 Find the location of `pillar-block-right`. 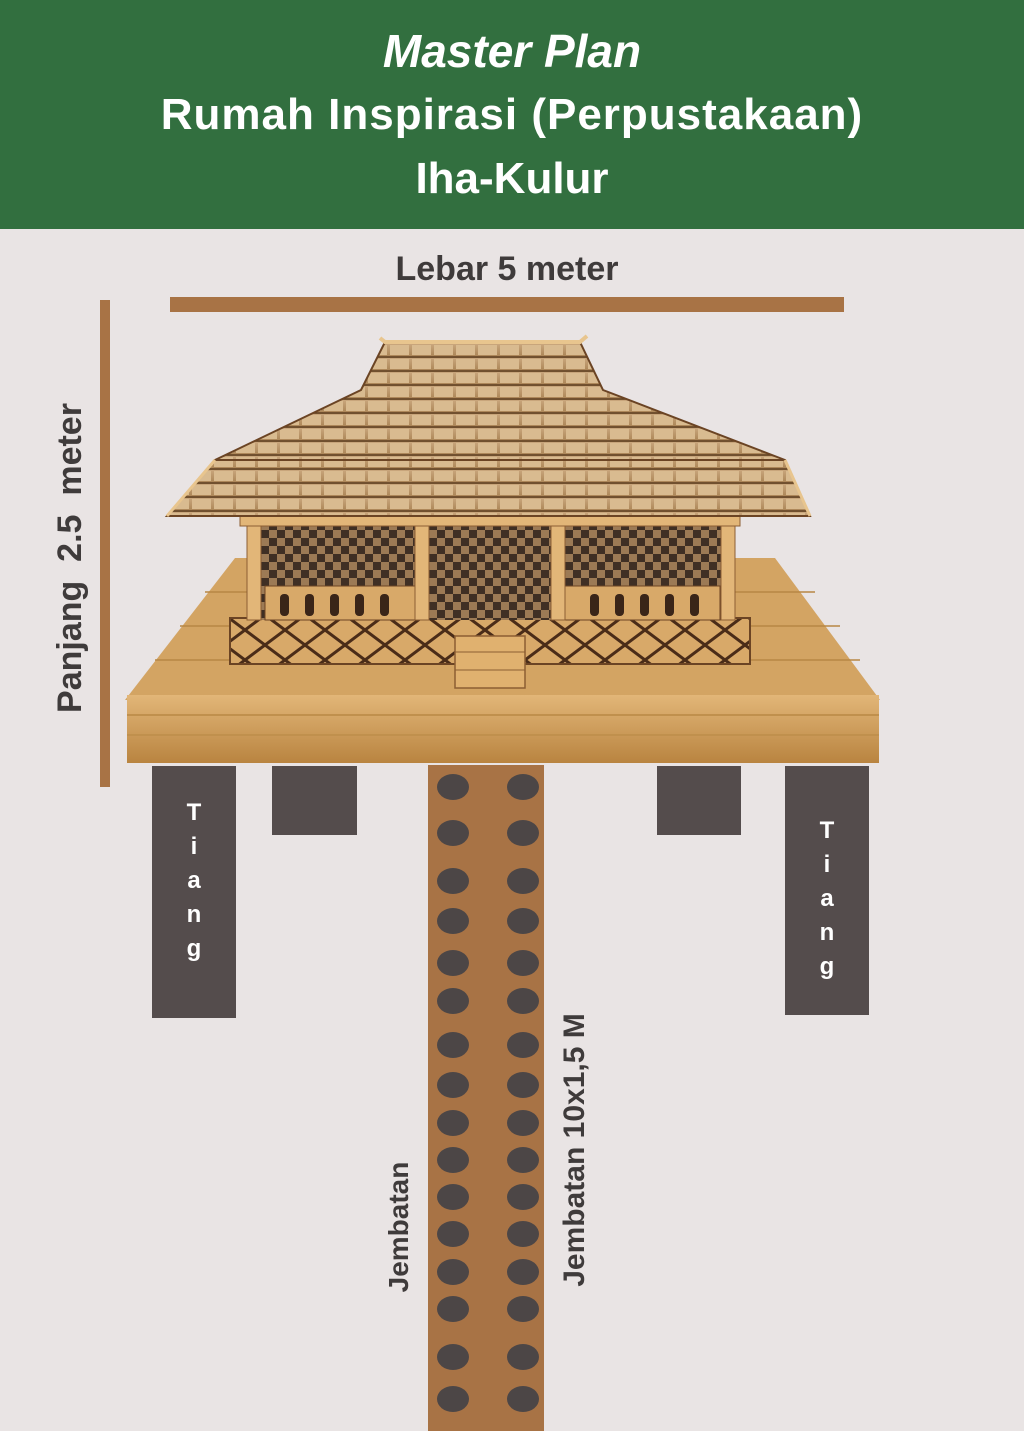

pillar-block-right is located at coordinates (699, 800).